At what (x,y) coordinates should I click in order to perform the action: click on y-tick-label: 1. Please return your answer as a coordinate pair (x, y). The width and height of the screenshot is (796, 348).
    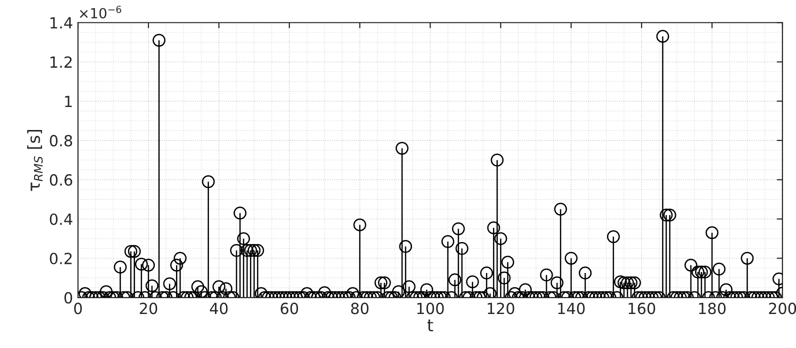
    Looking at the image, I should click on (68, 101).